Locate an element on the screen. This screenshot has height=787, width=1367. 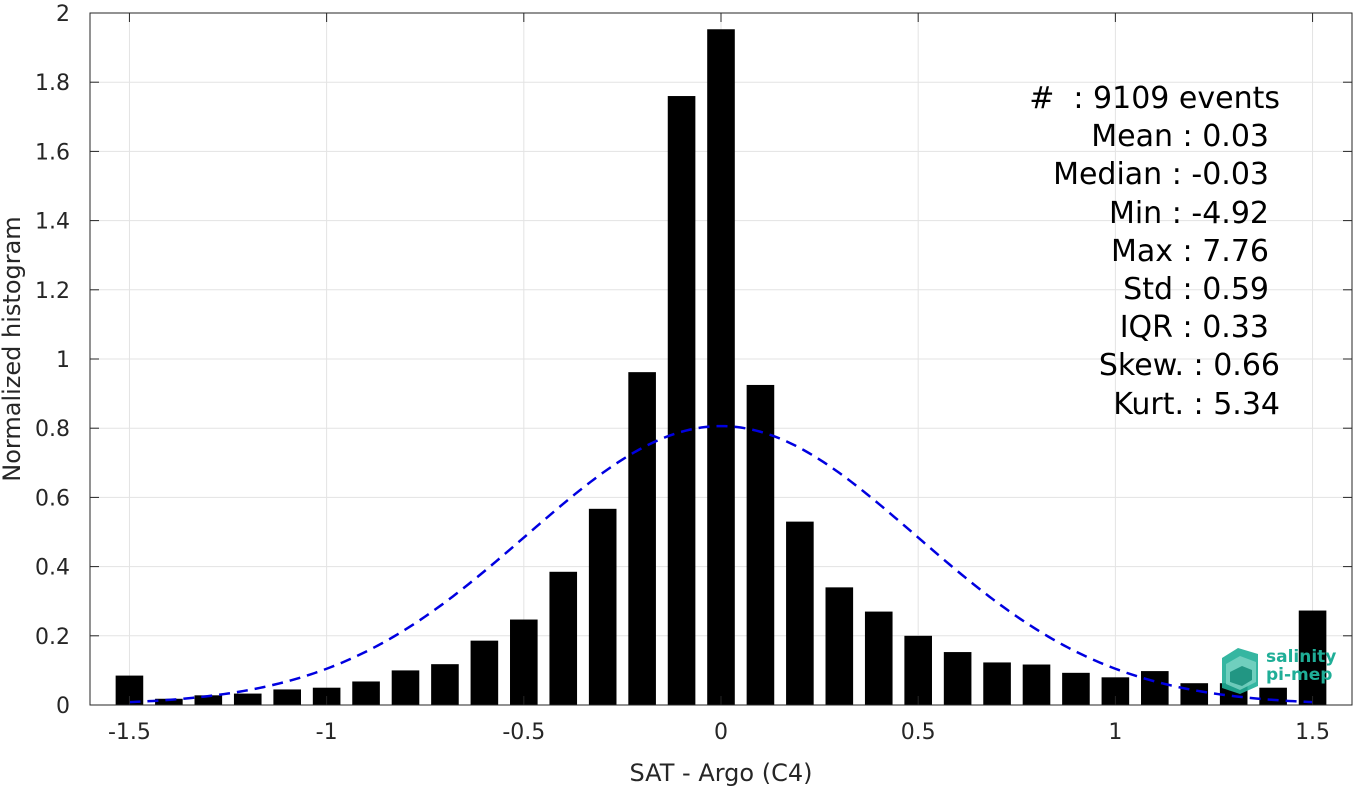
x-tick-label: 1 is located at coordinates (1115, 732).